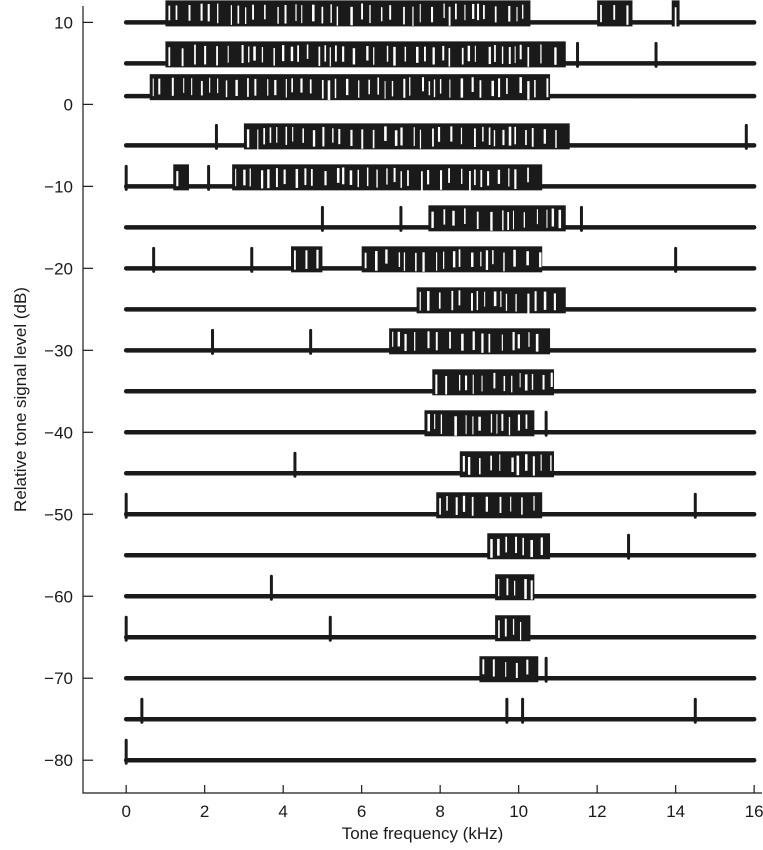 This screenshot has width=763, height=850. What do you see at coordinates (58, 514) in the screenshot?
I see `y-tick-label: −50` at bounding box center [58, 514].